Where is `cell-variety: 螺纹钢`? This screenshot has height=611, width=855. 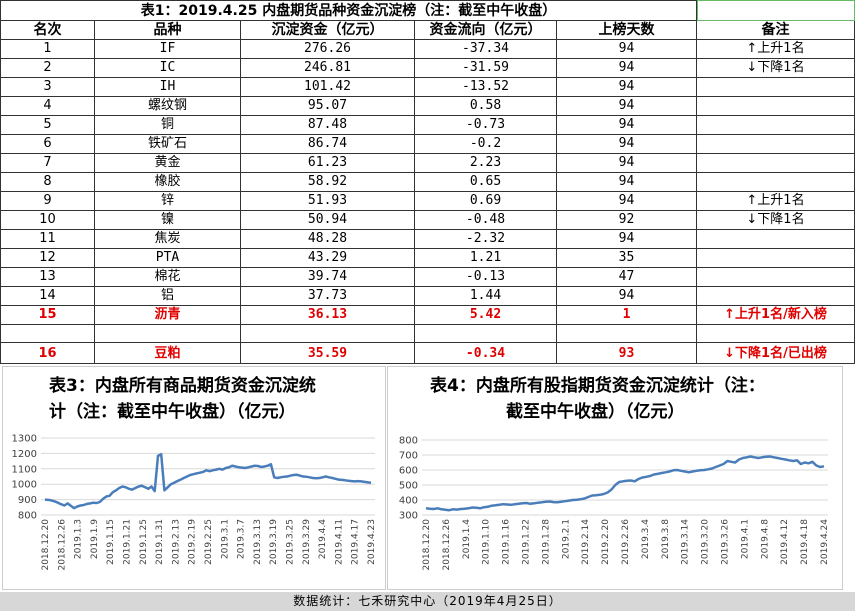
cell-variety: 螺纹钢 is located at coordinates (168, 106).